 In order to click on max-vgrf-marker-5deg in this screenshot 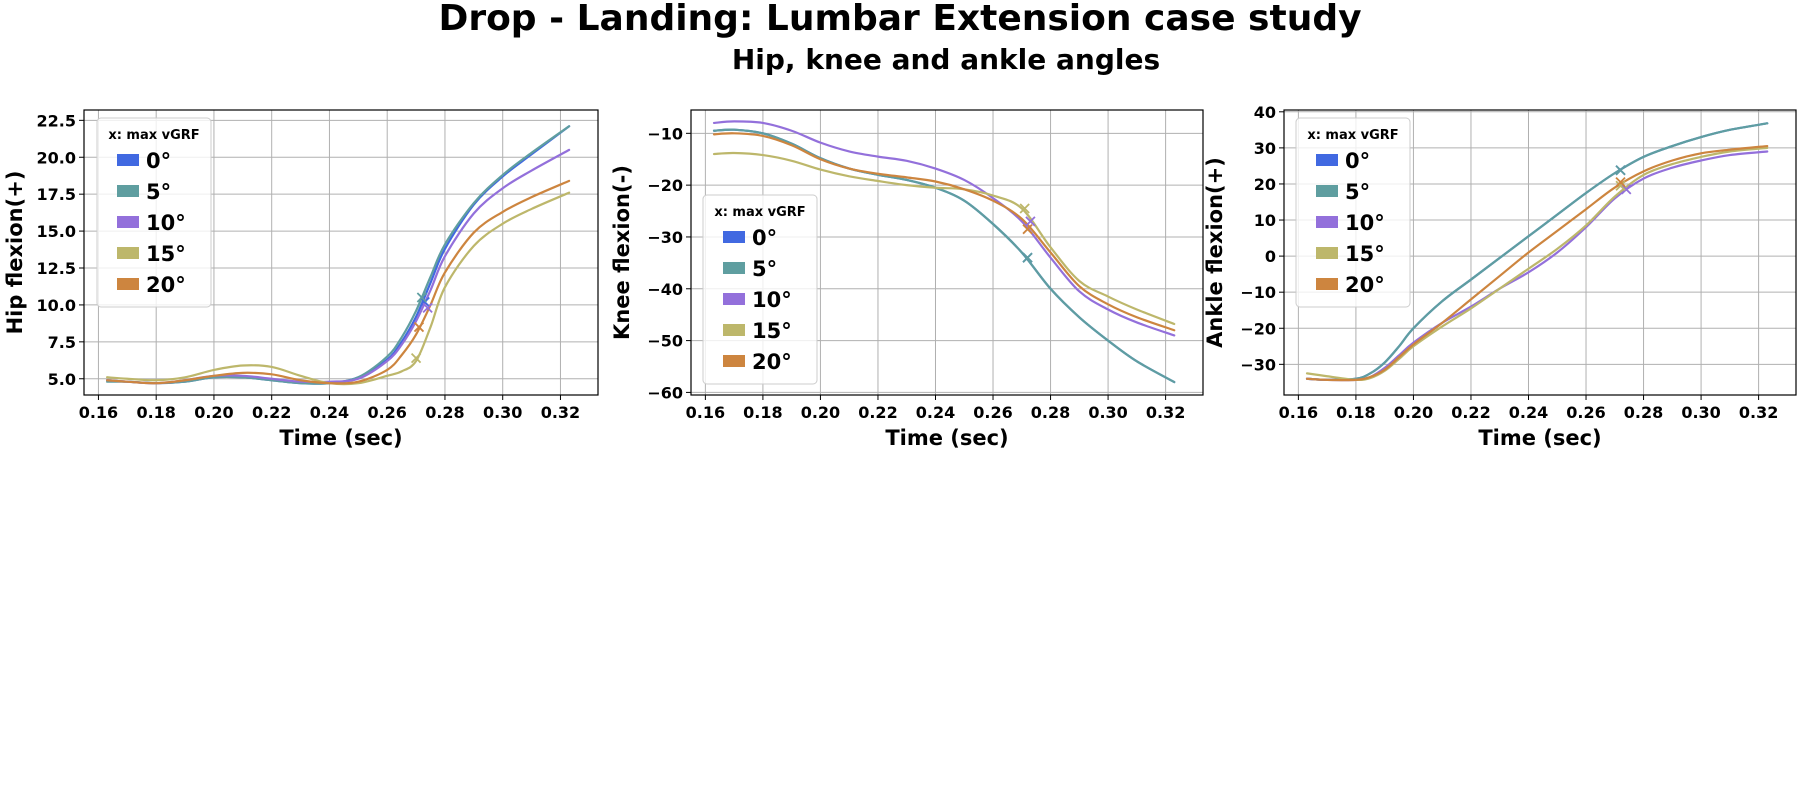, I will do `click(1620, 170)`.